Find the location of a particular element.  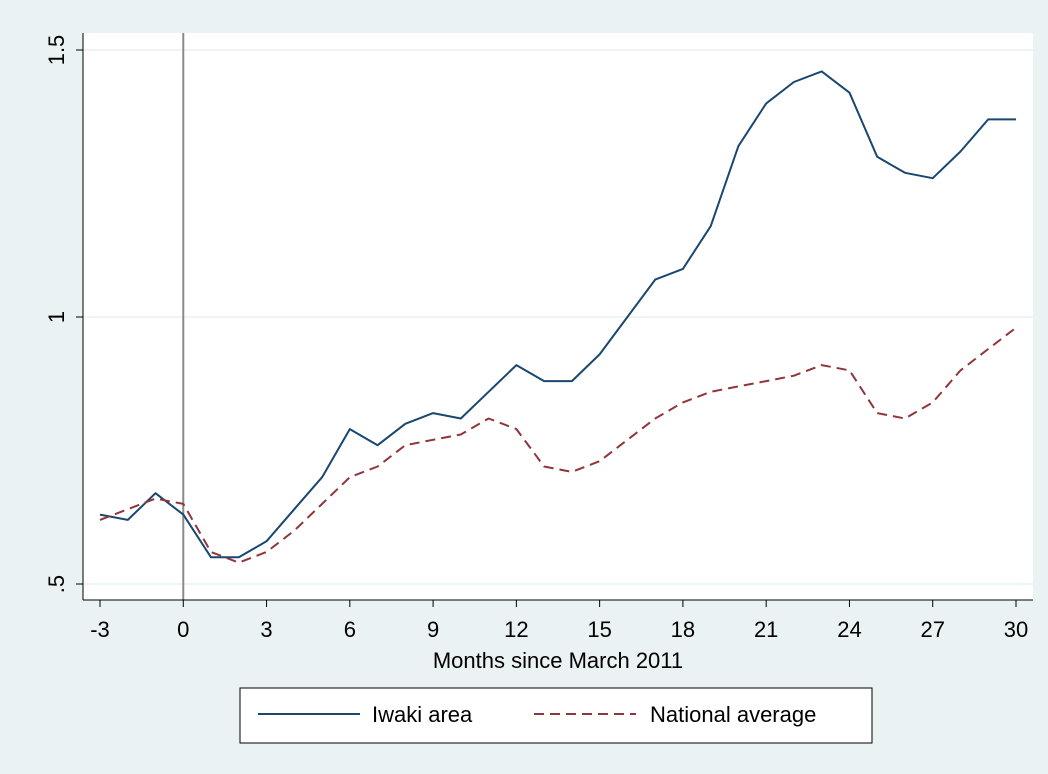

legend-box is located at coordinates (556, 715).